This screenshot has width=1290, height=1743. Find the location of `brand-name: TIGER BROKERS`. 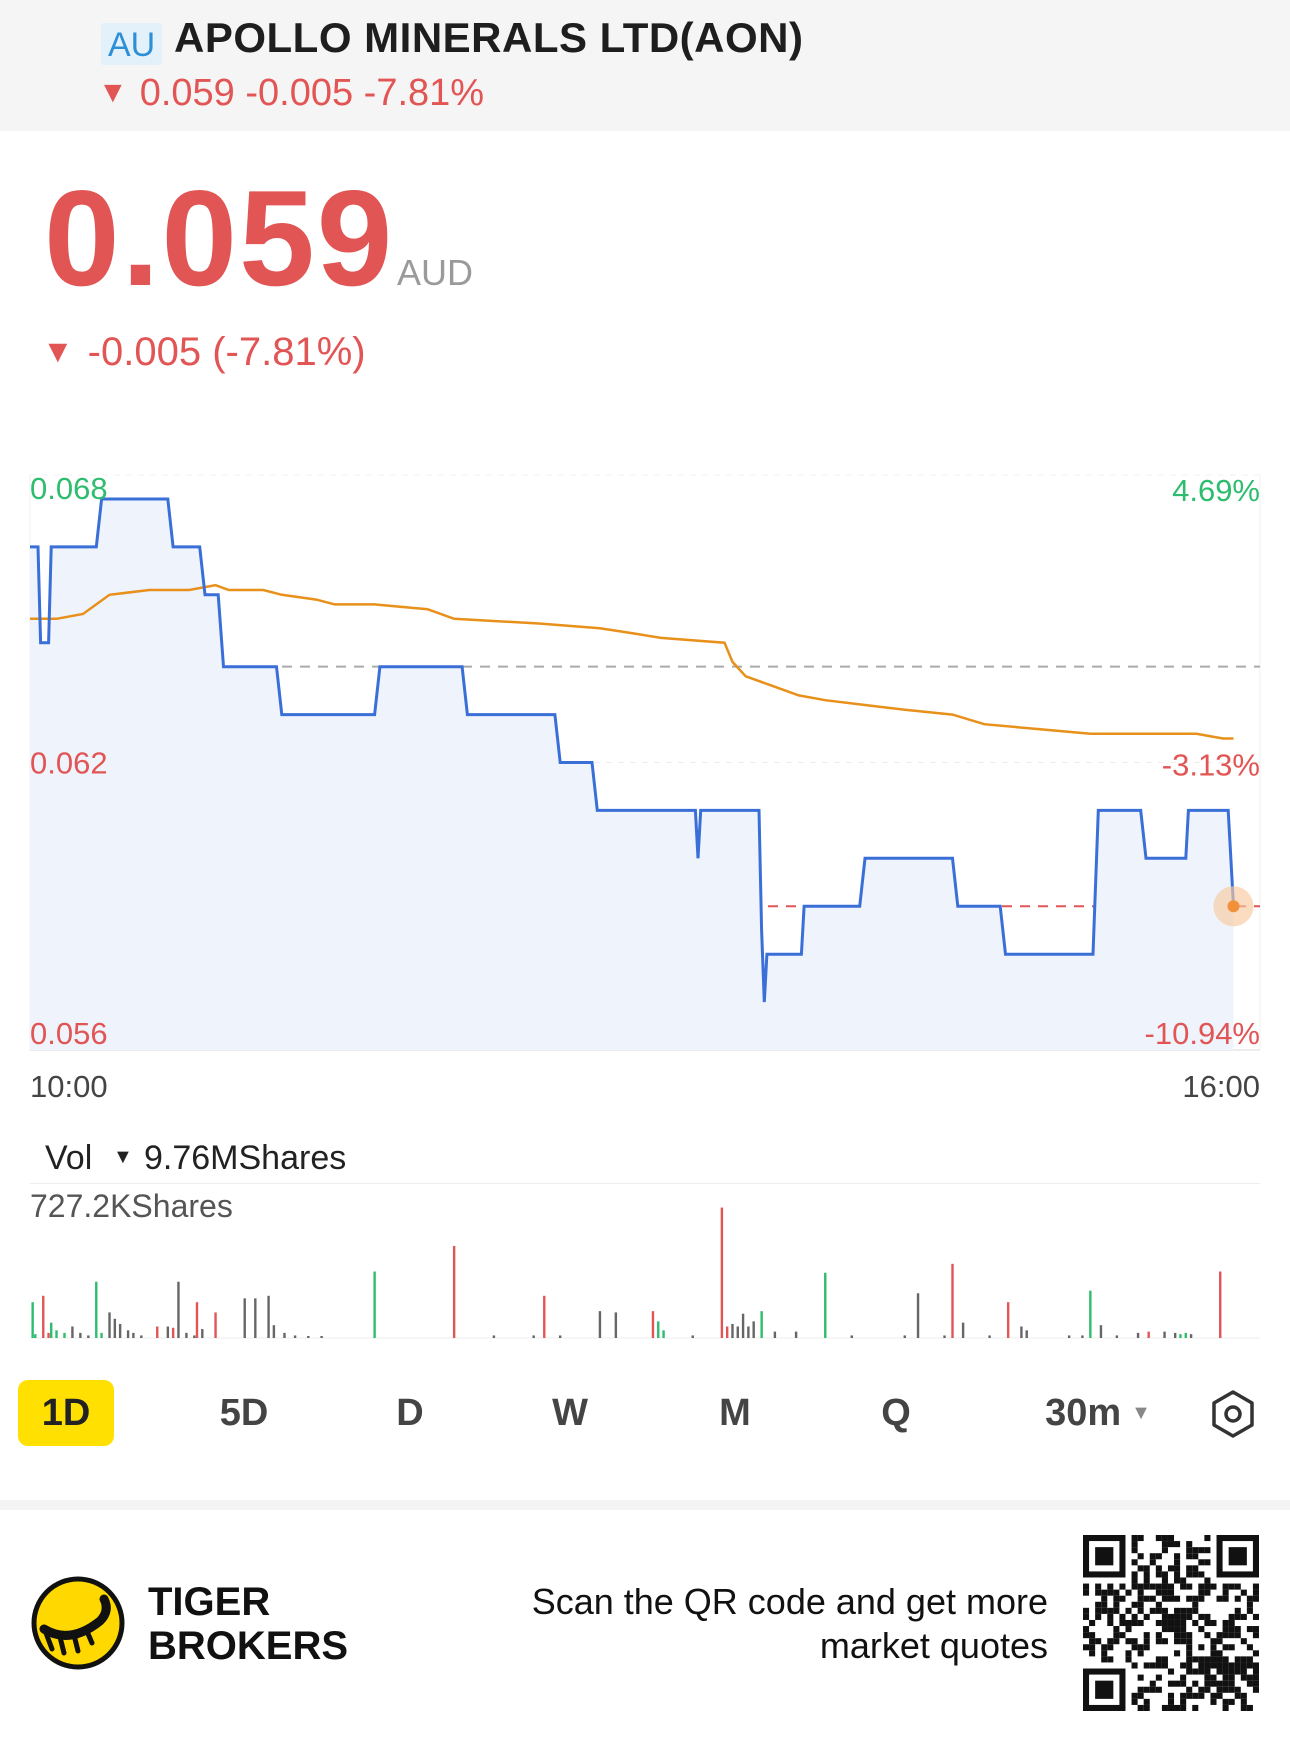

brand-name: TIGER BROKERS is located at coordinates (248, 1624).